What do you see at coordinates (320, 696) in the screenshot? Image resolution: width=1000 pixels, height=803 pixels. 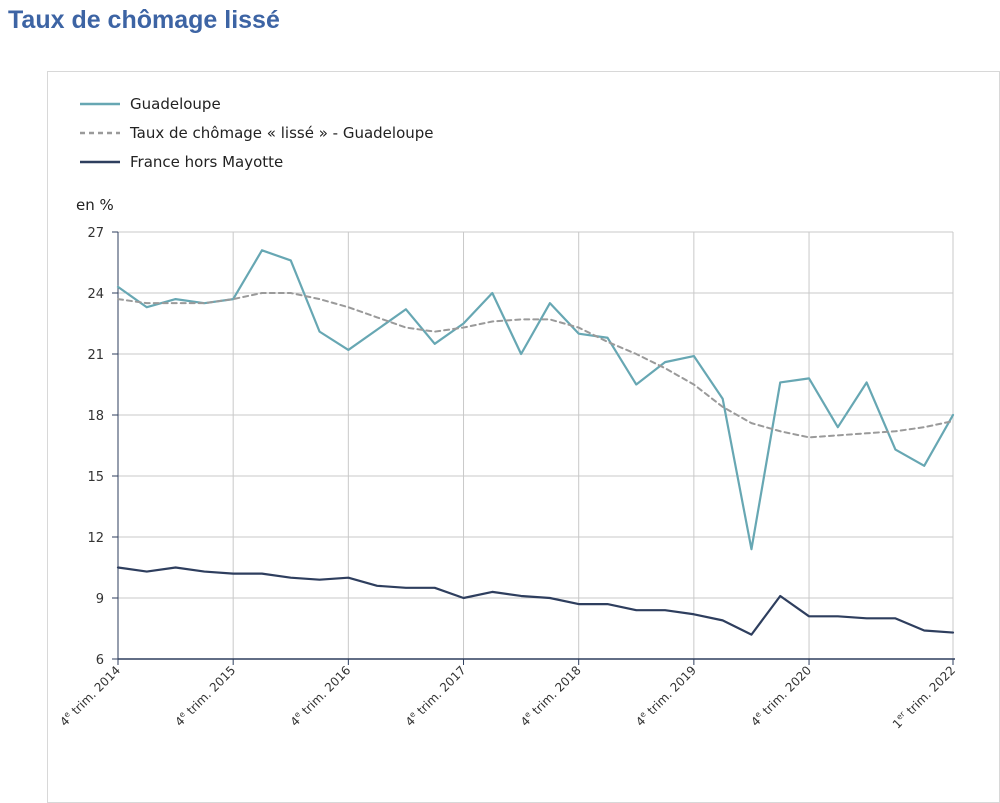 I see `x-tick-label: 4e trim. 2016` at bounding box center [320, 696].